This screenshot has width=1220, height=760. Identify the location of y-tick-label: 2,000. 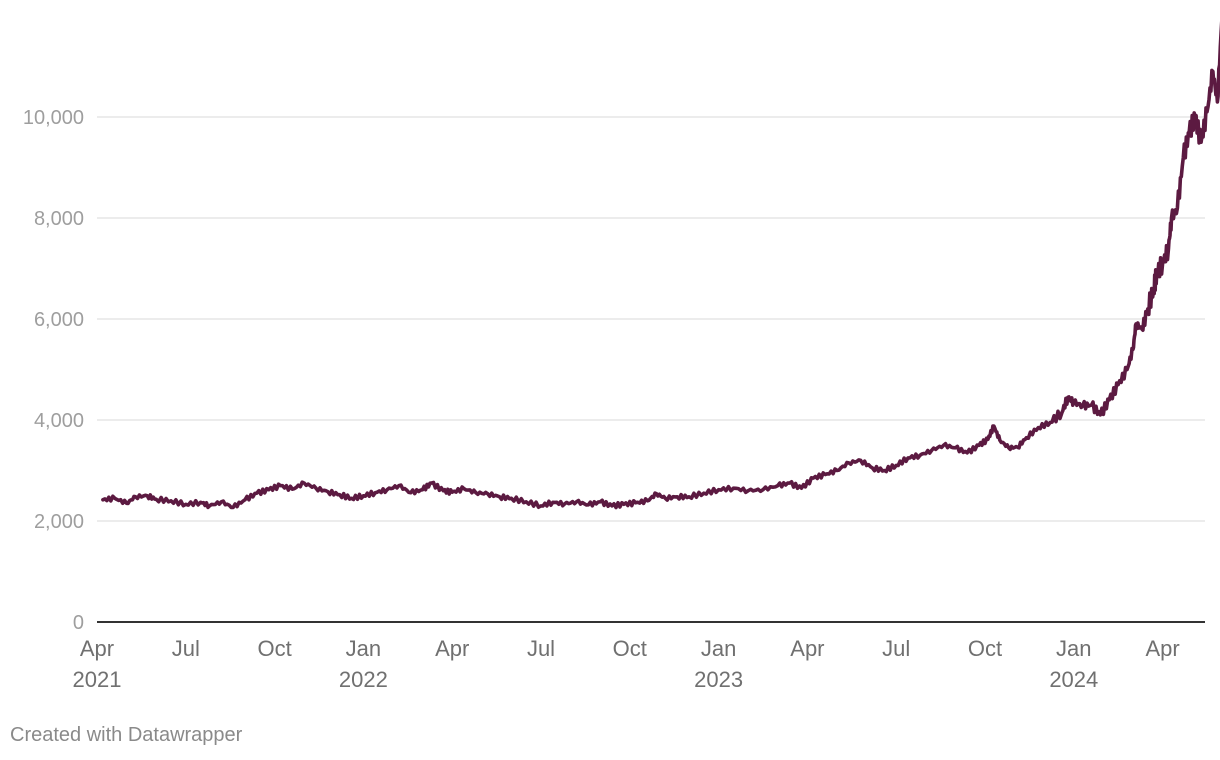
(59, 522).